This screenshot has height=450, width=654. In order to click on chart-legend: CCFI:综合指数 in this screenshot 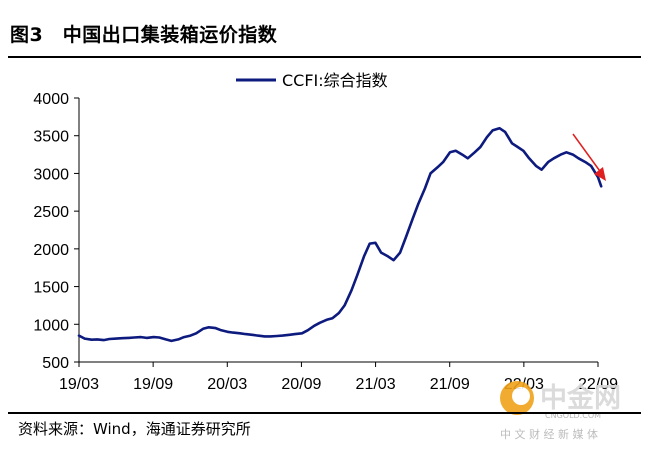, I will do `click(312, 80)`.